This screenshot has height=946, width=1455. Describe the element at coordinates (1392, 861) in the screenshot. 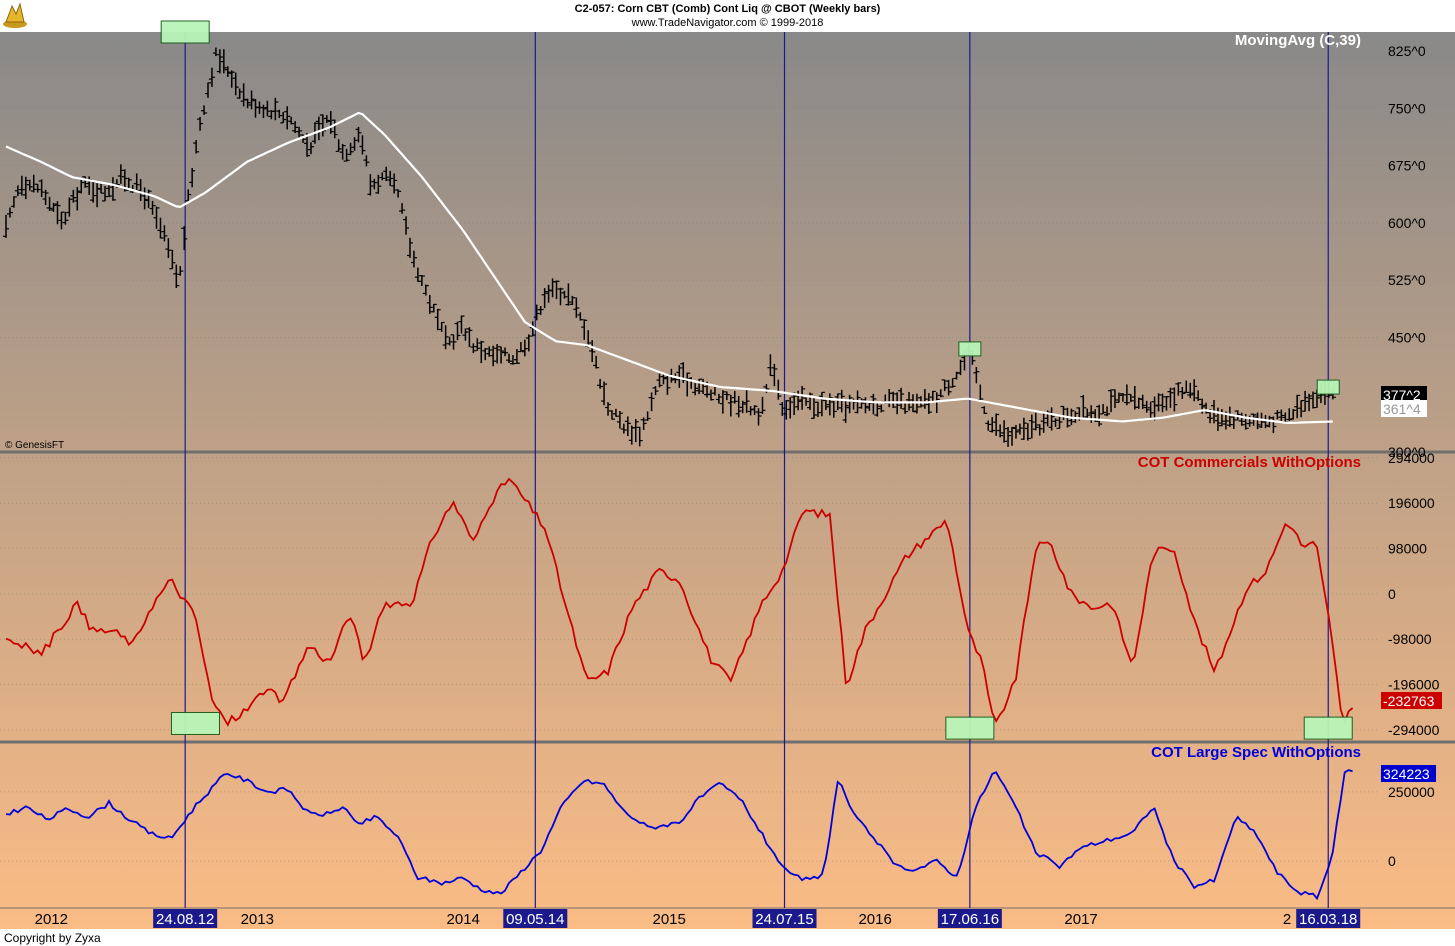

I see `y-tick-label: 0` at that location.